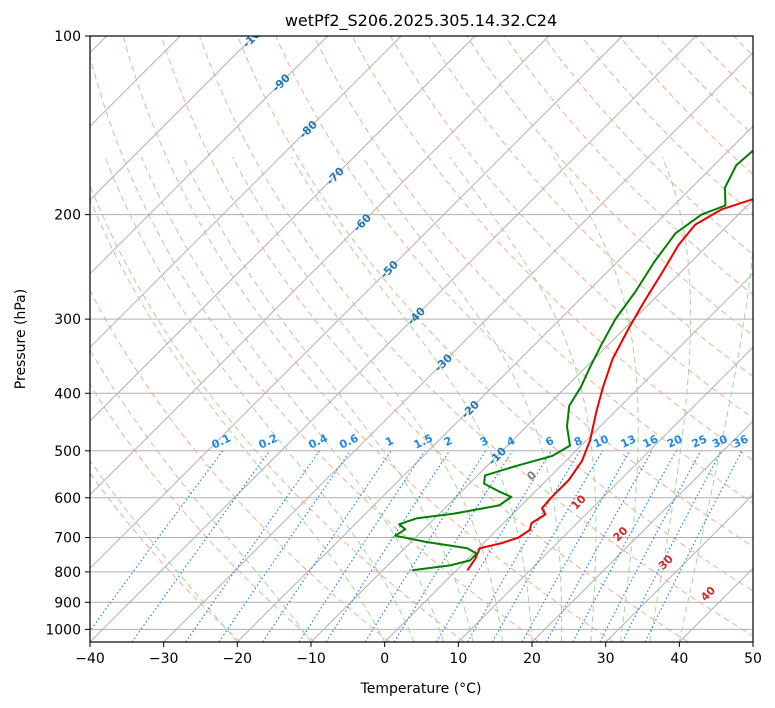 The width and height of the screenshot is (775, 708). Describe the element at coordinates (418, 654) in the screenshot. I see `x-axis: −40 −30 −20 −10 0 10 20 30 40 50` at that location.